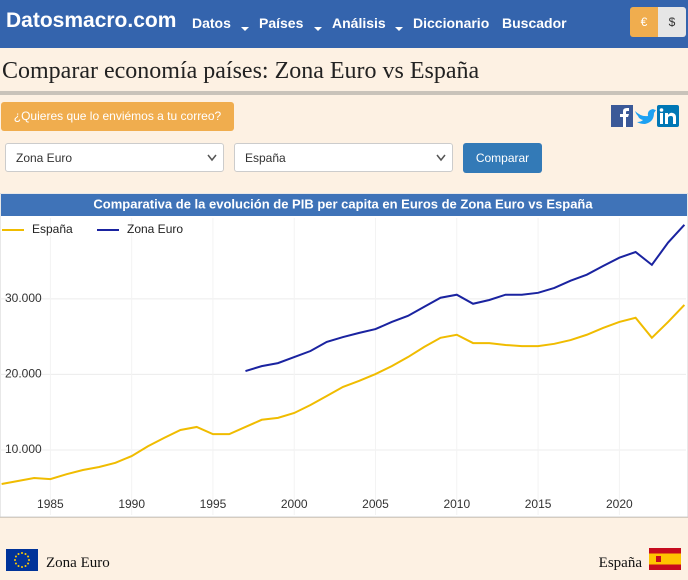  Describe the element at coordinates (281, 23) in the screenshot. I see `menu-item: Países` at that location.